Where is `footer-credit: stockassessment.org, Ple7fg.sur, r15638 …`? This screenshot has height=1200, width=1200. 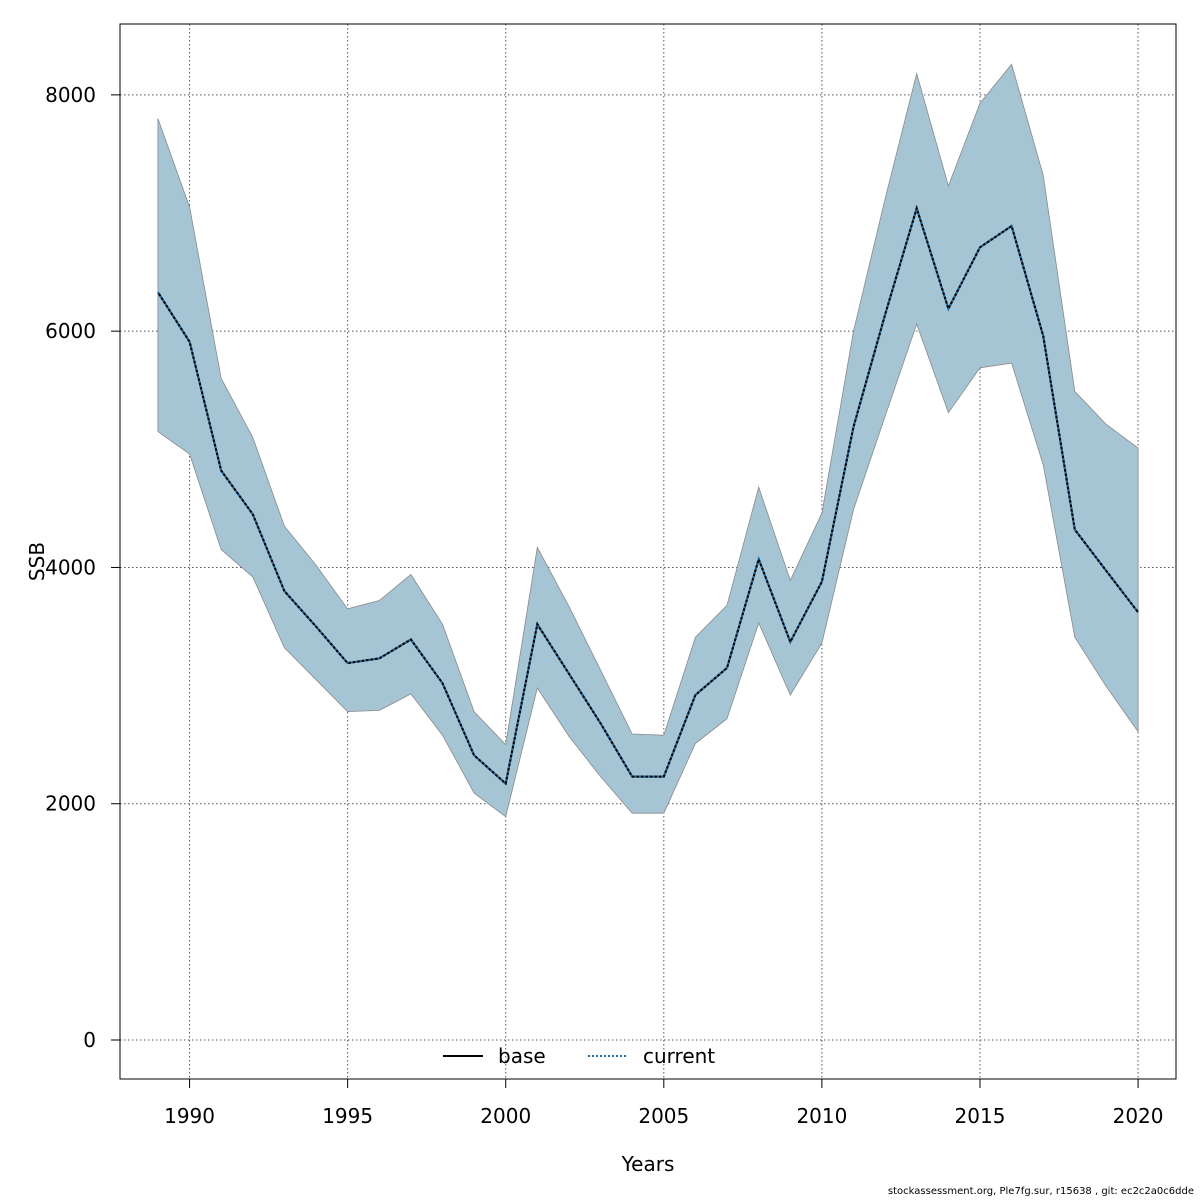 footer-credit: stockassessment.org, Ple7fg.sur, r15638 … is located at coordinates (1040, 1191).